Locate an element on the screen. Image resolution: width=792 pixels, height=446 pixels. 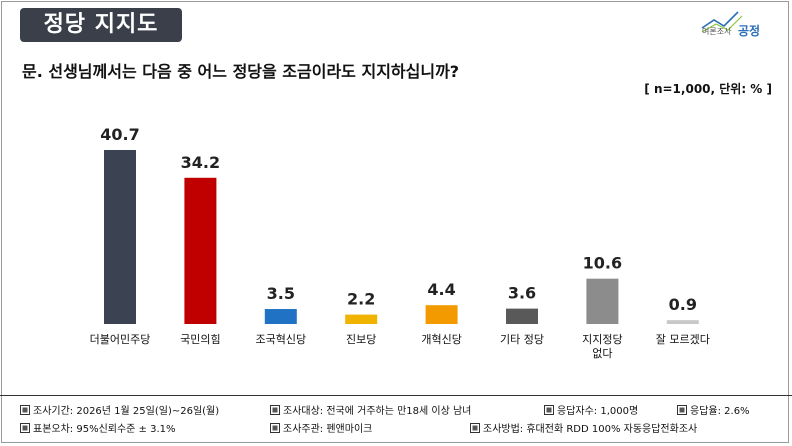
footnote-organizer: 조사주관: 펜앤마이크 is located at coordinates (321, 427).